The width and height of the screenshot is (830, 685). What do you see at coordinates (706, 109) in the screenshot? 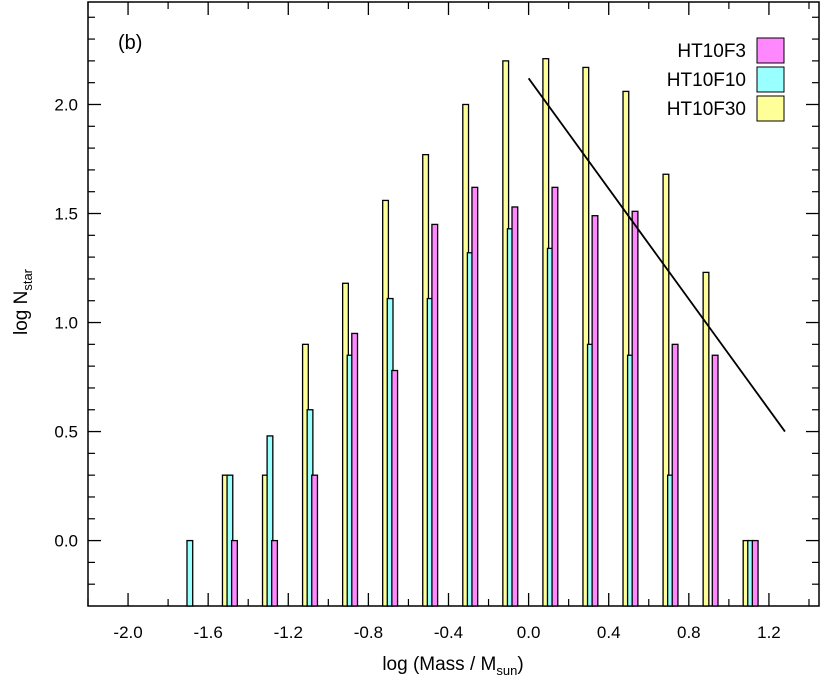
I see `legend-label: HT10F30` at bounding box center [706, 109].